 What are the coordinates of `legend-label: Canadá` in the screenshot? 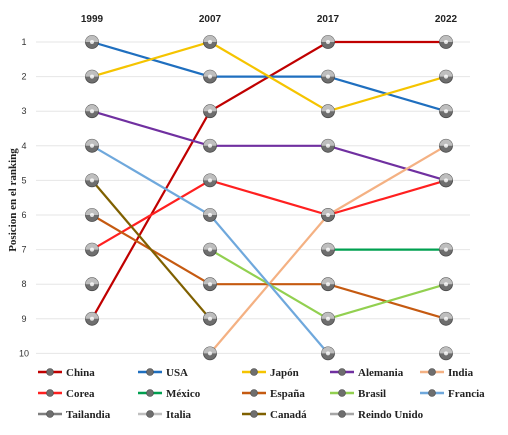 It's located at (288, 415).